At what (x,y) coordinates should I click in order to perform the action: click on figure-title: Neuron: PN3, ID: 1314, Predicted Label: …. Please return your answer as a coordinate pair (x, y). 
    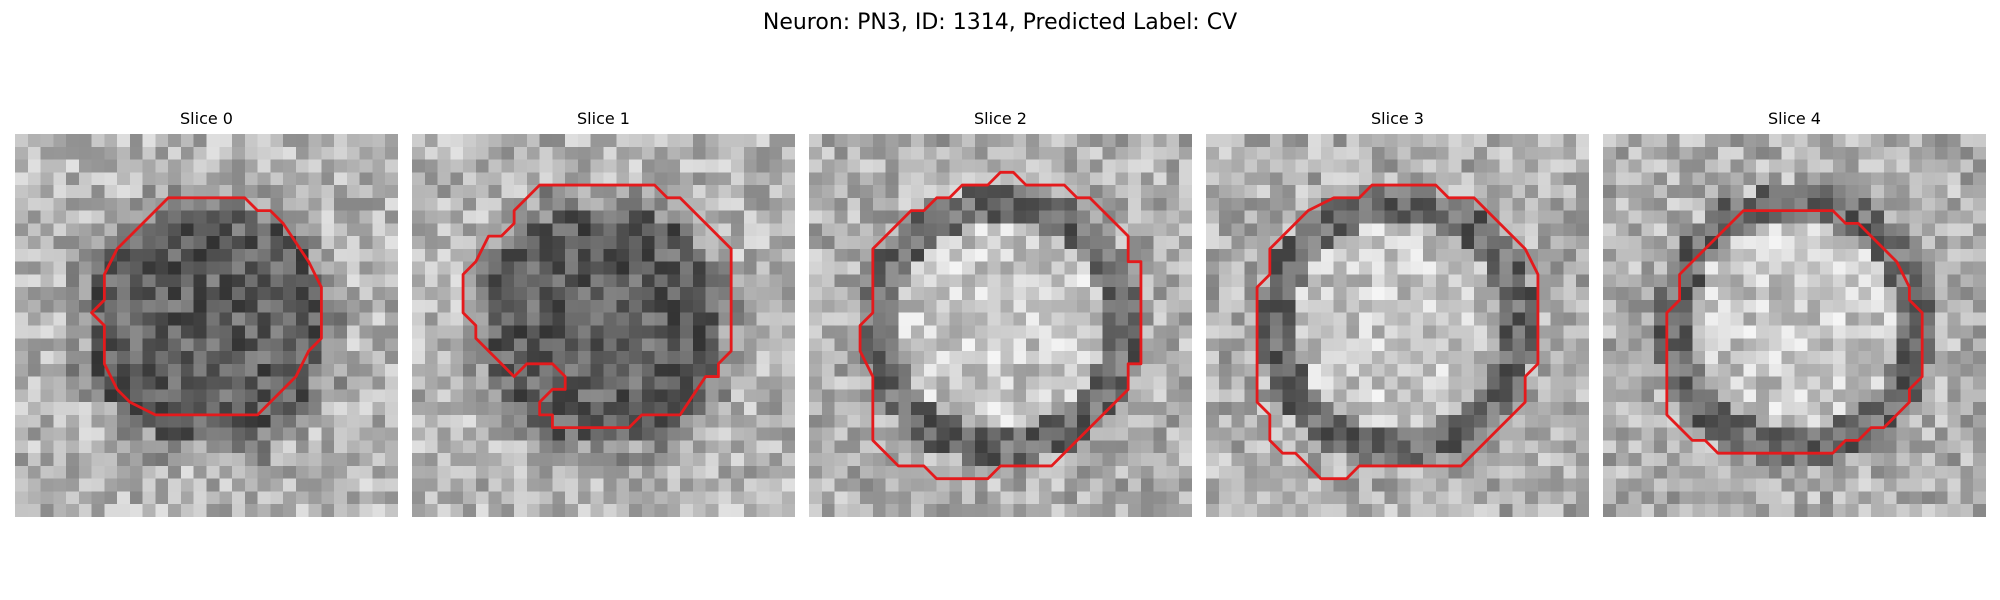
    Looking at the image, I should click on (1000, 23).